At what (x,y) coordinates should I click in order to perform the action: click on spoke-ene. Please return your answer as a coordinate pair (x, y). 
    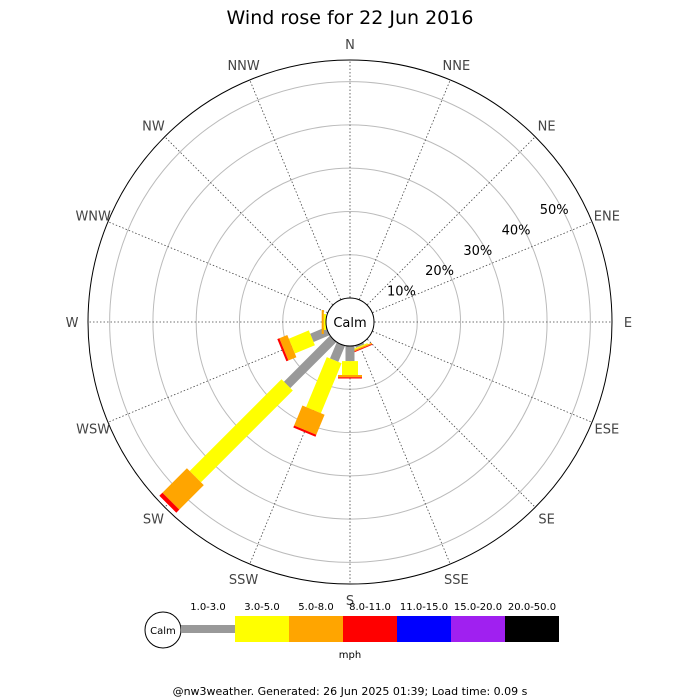
    Looking at the image, I should click on (471, 272).